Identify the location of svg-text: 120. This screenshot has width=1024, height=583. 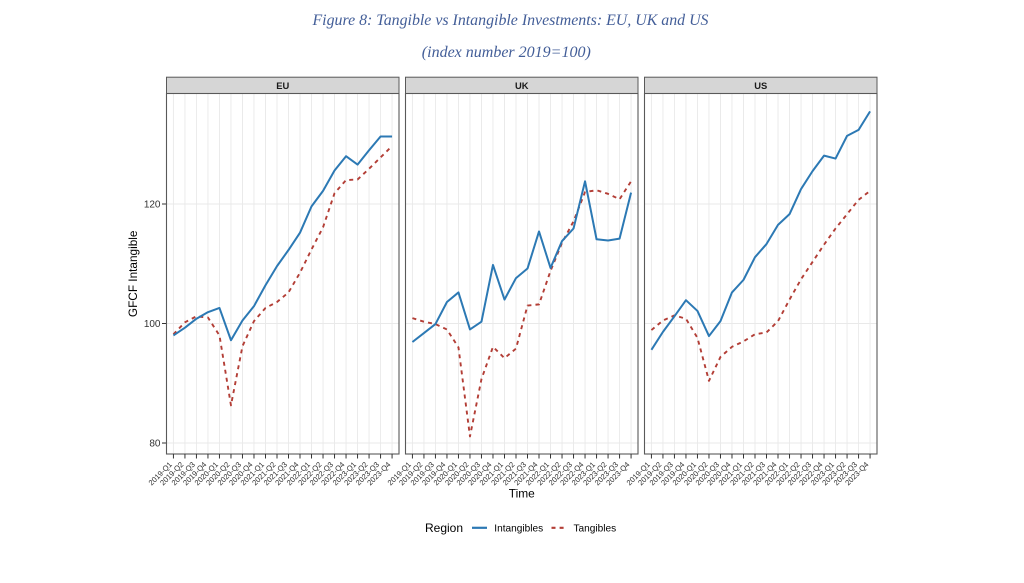
(152, 204).